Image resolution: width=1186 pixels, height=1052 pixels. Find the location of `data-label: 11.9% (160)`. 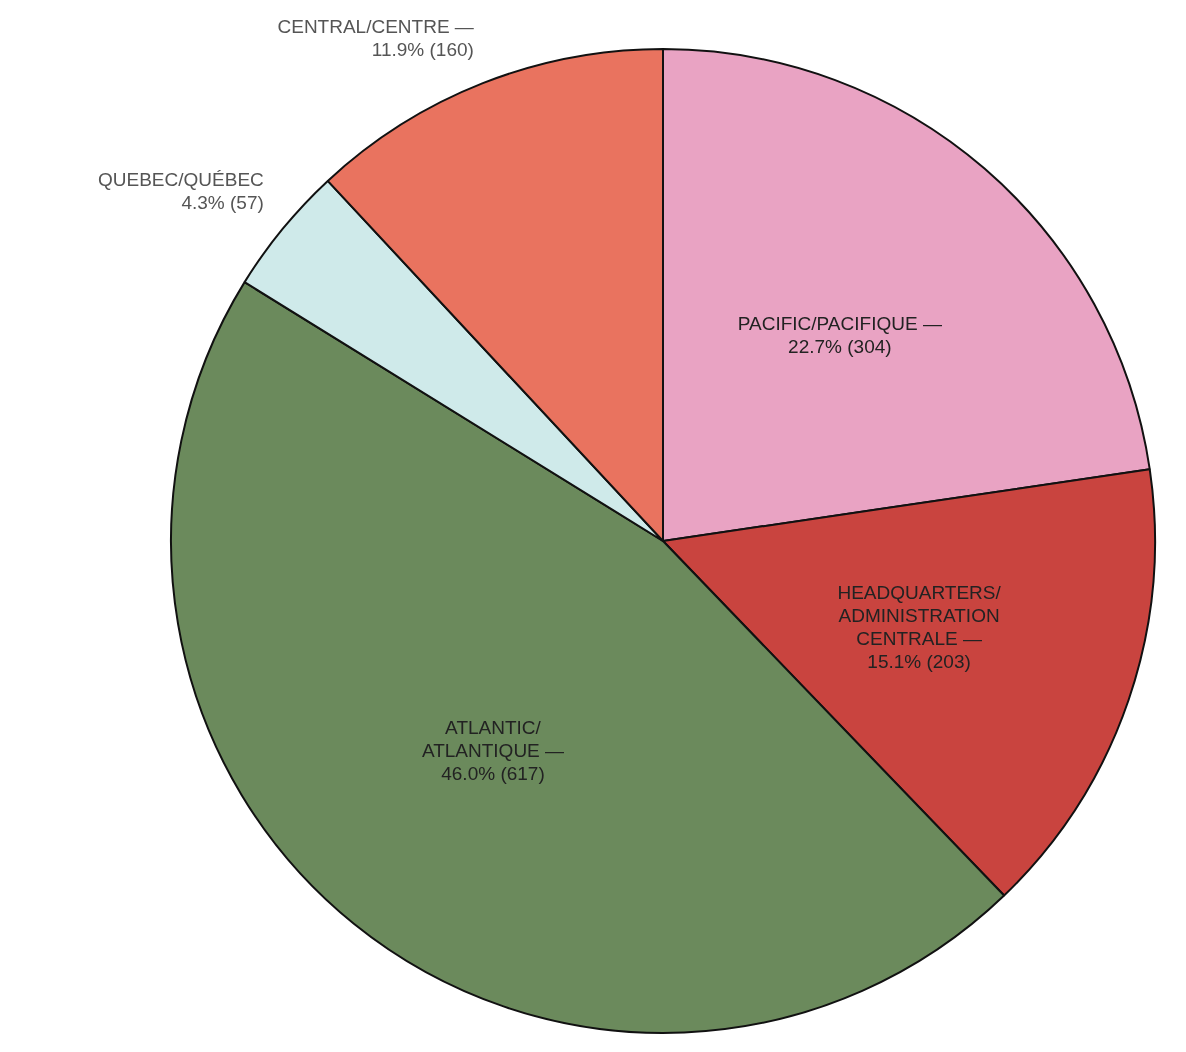

data-label: 11.9% (160) is located at coordinates (422, 49).